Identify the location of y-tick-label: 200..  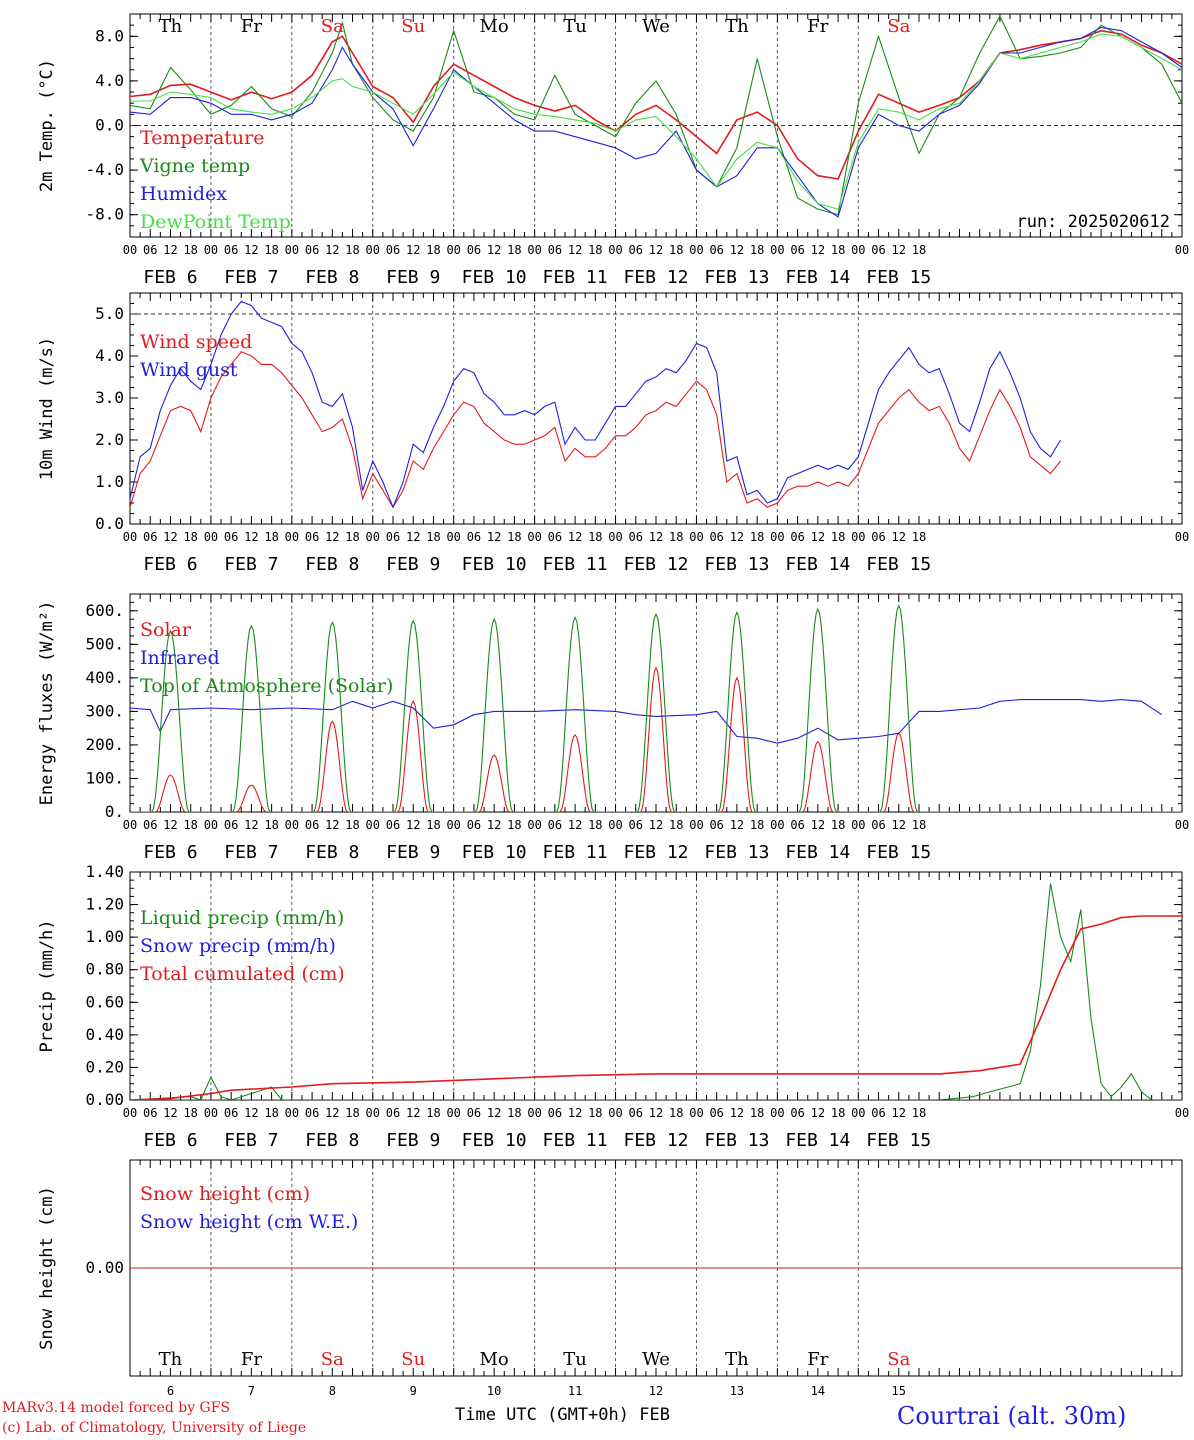
(104, 744).